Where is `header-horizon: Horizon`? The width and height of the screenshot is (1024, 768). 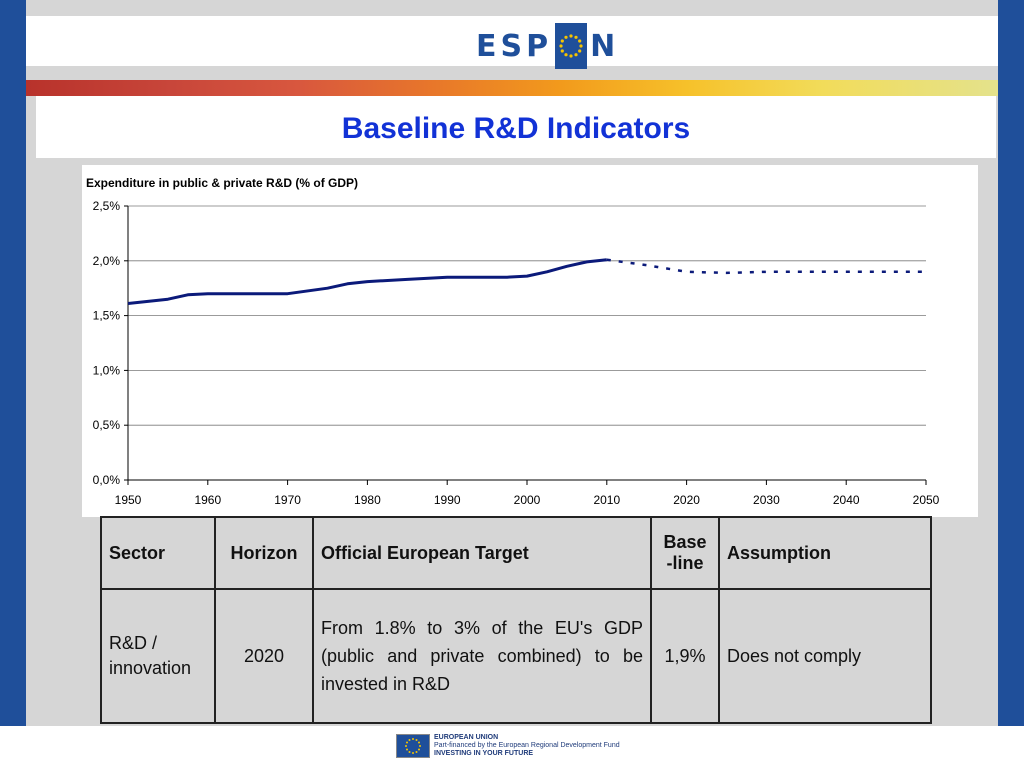 header-horizon: Horizon is located at coordinates (264, 553).